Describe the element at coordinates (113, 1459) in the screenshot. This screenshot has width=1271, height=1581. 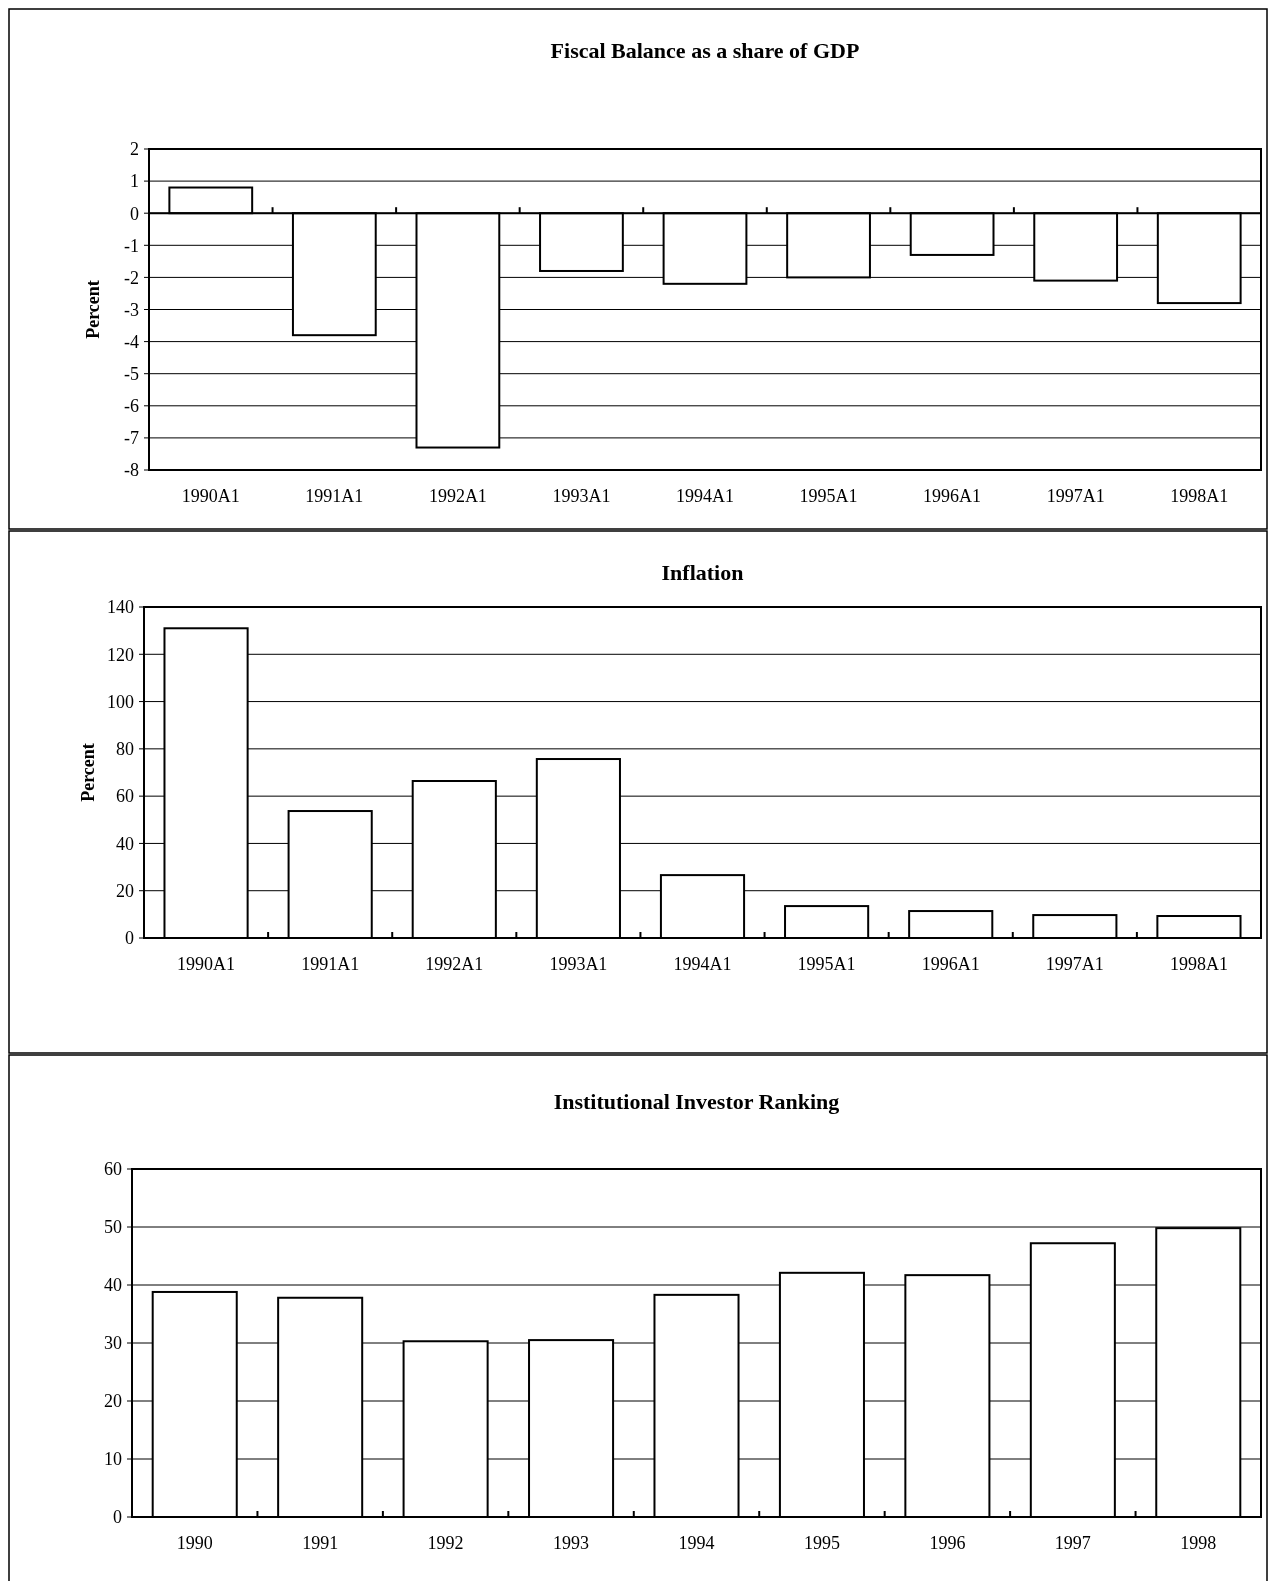
I see `y-tick-label: 10` at that location.